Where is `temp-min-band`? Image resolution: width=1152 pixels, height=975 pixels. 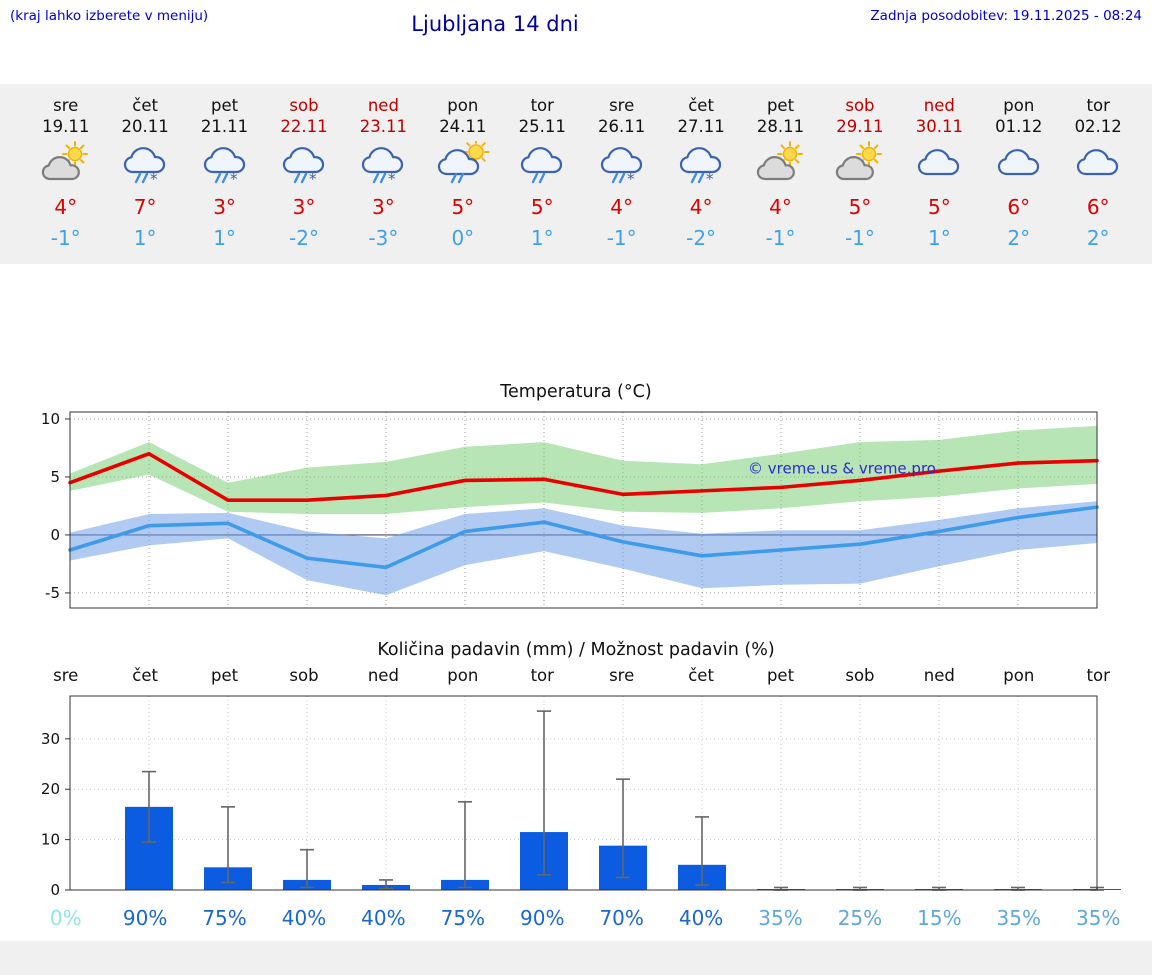
temp-min-band is located at coordinates (583, 548).